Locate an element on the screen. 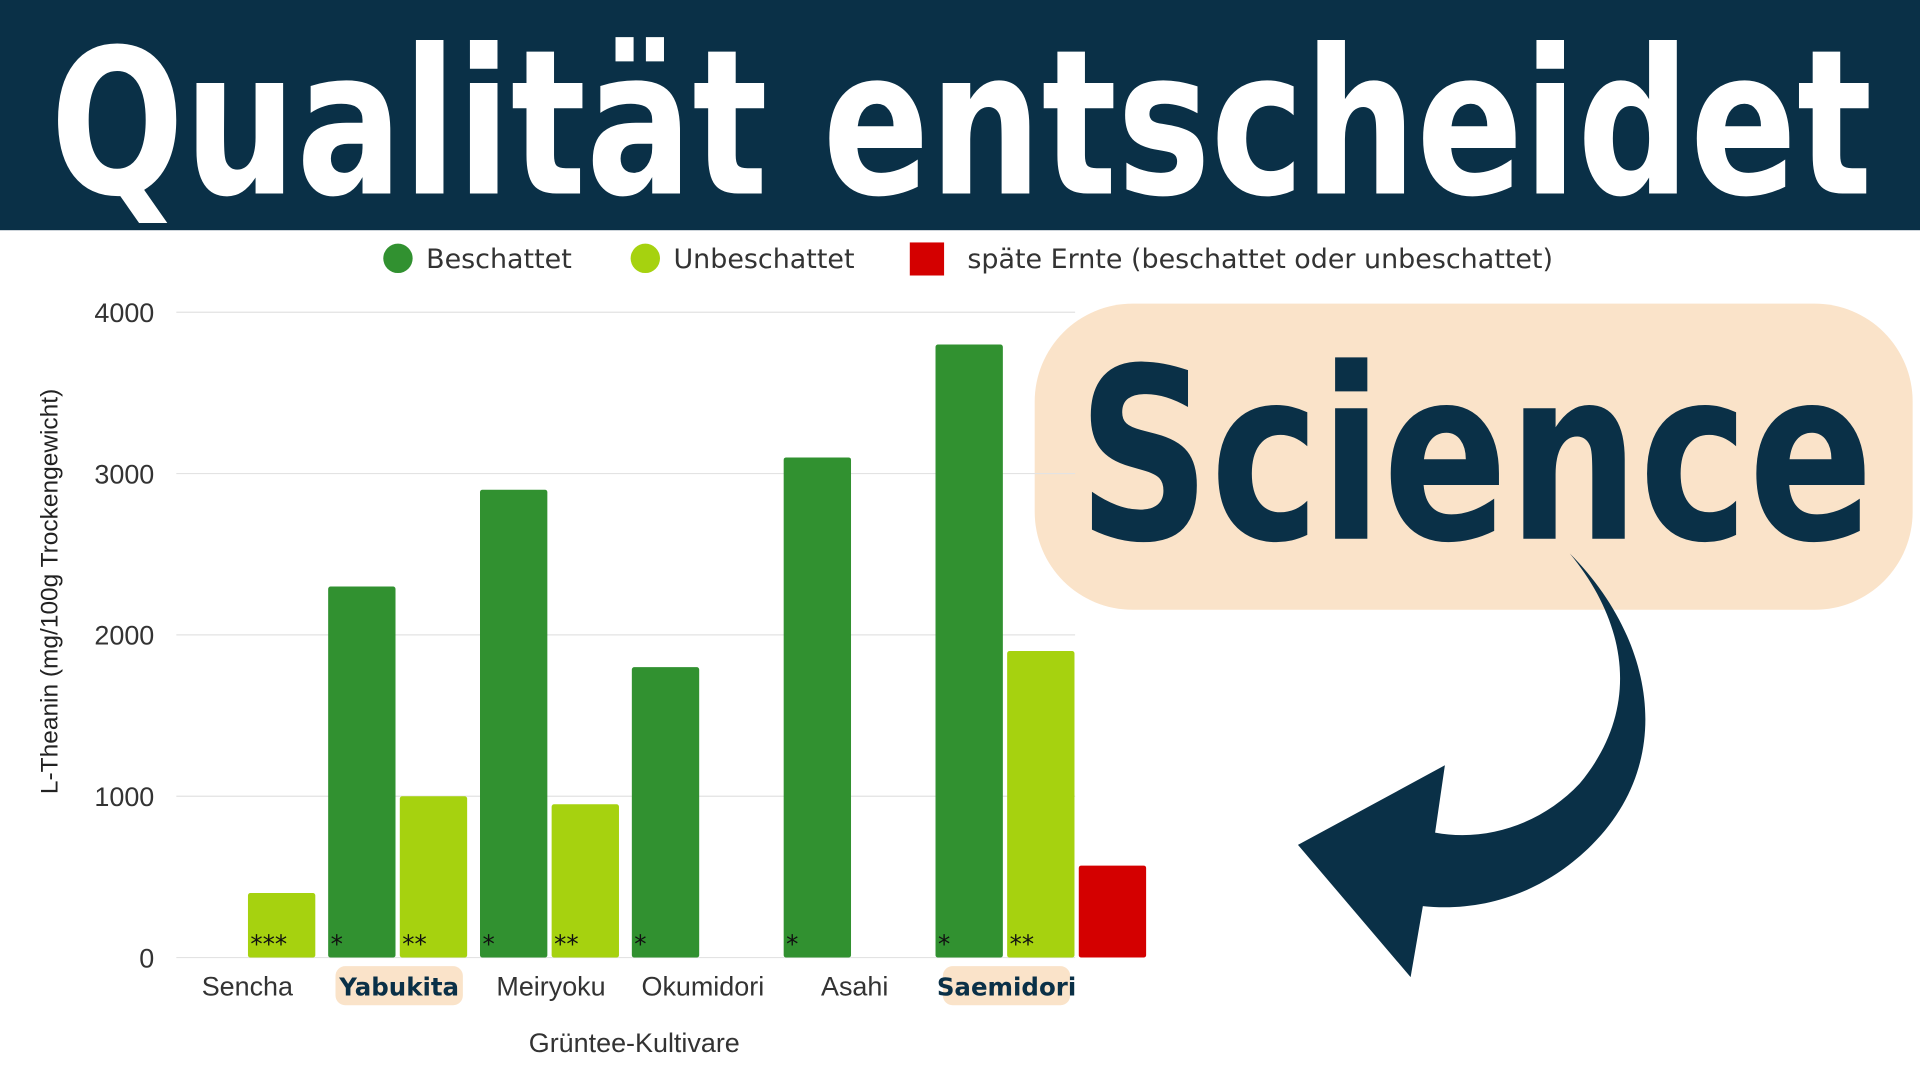 This screenshot has height=1080, width=1920. y-tick-label: 2000 is located at coordinates (124, 636).